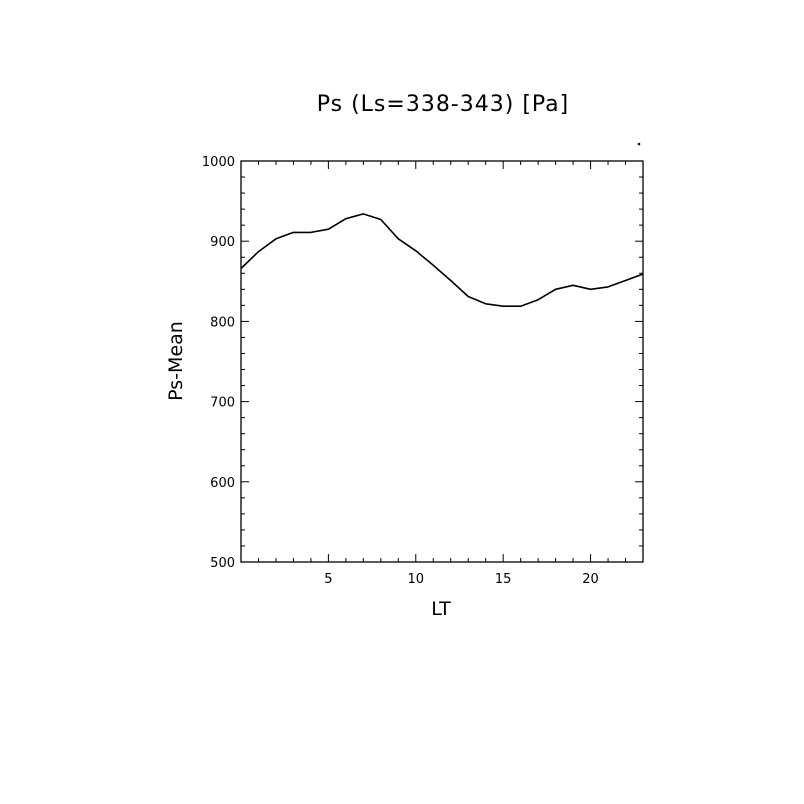 This screenshot has height=804, width=804. I want to click on y-tick-label: 700, so click(222, 403).